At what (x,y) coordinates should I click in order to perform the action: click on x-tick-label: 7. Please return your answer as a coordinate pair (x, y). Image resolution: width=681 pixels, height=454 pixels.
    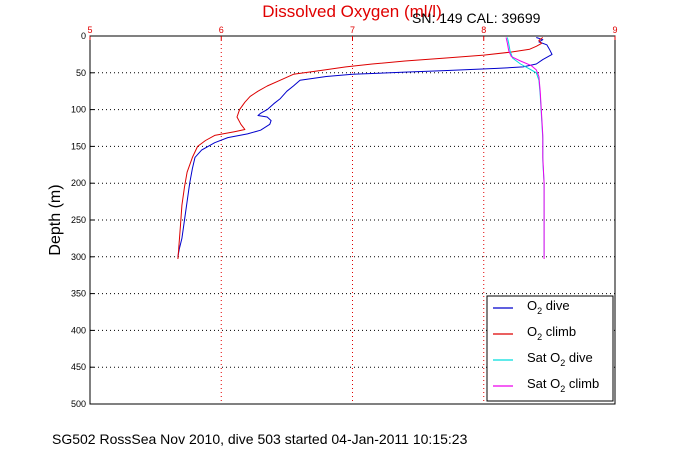
    Looking at the image, I should click on (352, 30).